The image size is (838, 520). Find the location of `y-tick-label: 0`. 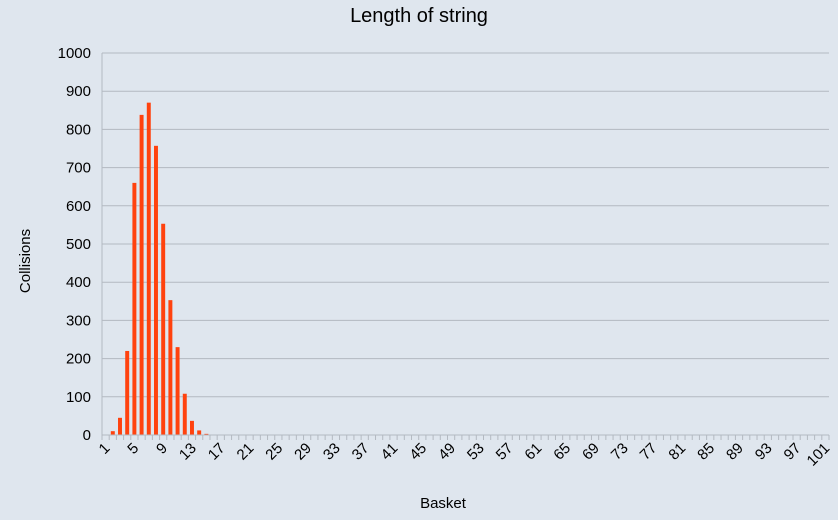

y-tick-label: 0 is located at coordinates (87, 435).